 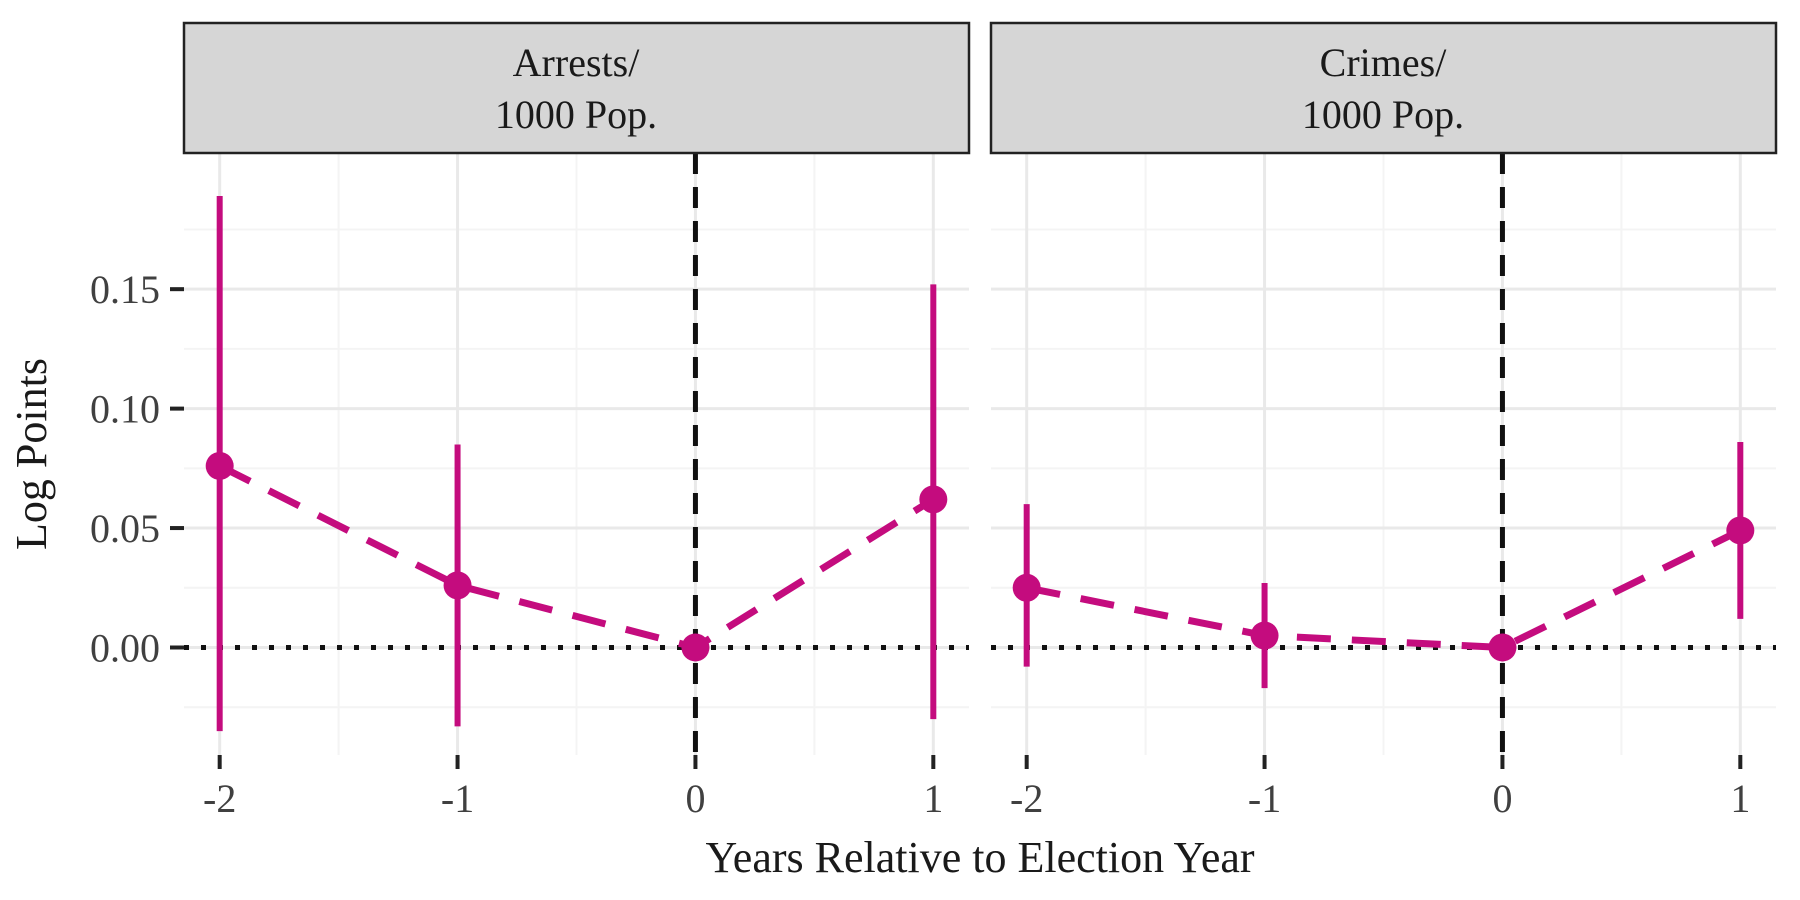 What do you see at coordinates (125, 289) in the screenshot?
I see `y-tick-label: 0.15` at bounding box center [125, 289].